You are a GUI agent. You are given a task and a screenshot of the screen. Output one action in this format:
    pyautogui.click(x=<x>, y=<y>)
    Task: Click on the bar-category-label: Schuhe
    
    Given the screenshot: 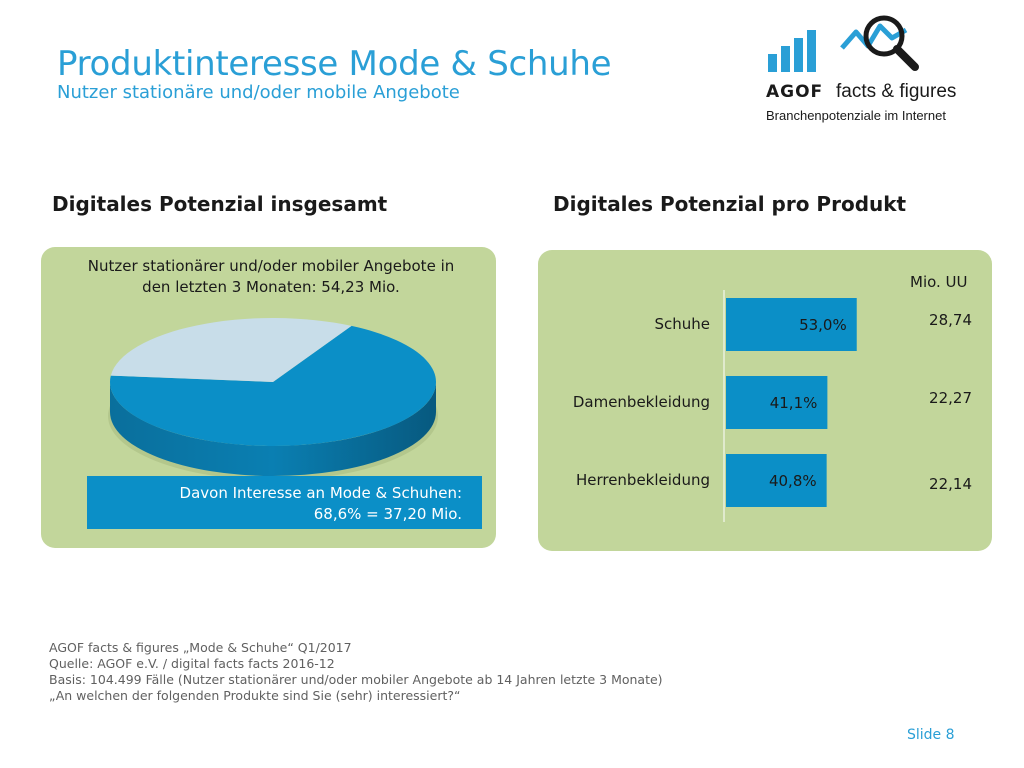 What is the action you would take?
    pyautogui.click(x=682, y=324)
    